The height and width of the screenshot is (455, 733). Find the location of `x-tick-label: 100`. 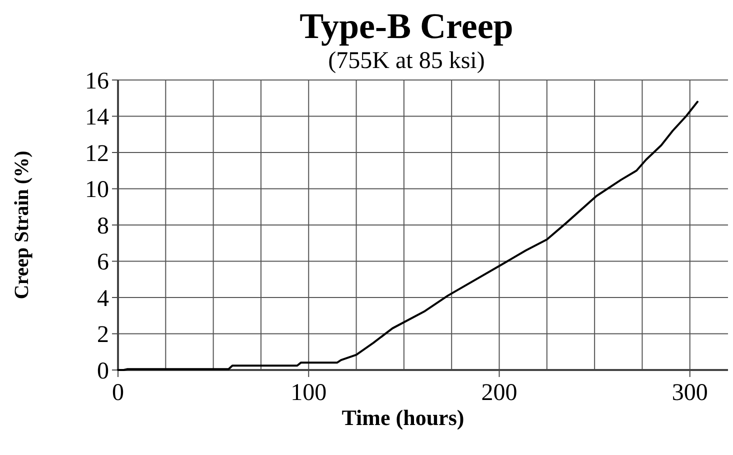

x-tick-label: 100 is located at coordinates (308, 393).